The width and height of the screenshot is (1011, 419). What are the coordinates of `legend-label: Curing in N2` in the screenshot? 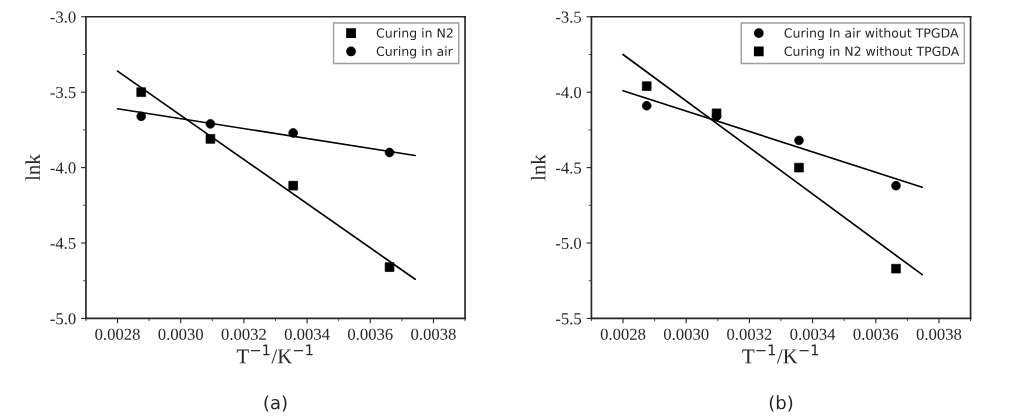 It's located at (414, 34).